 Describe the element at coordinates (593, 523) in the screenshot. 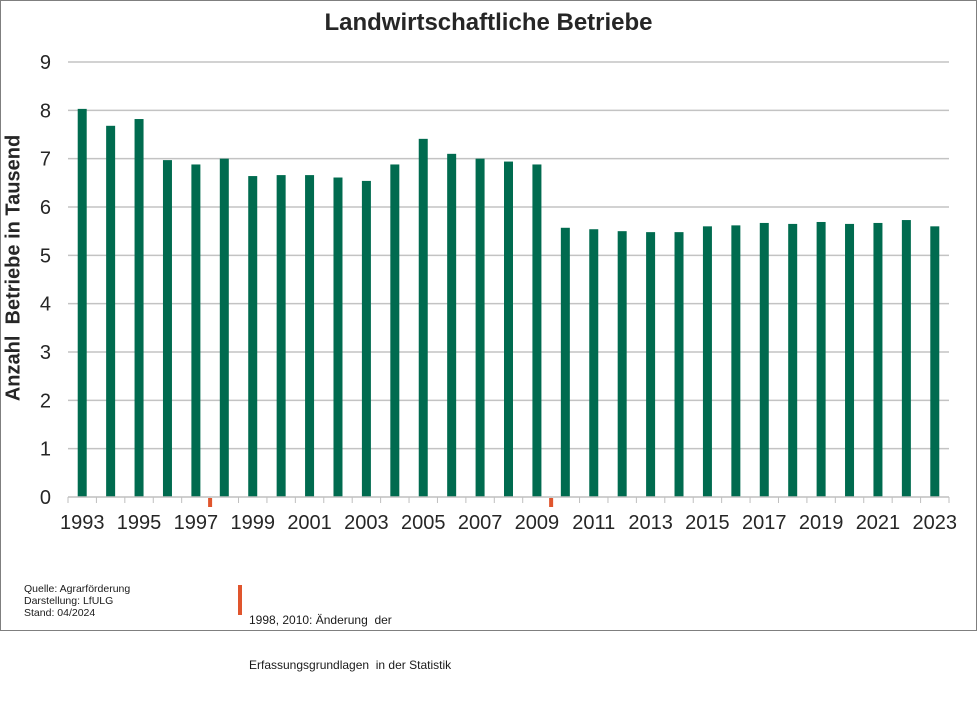

I see `x-tick-label: 2011` at that location.